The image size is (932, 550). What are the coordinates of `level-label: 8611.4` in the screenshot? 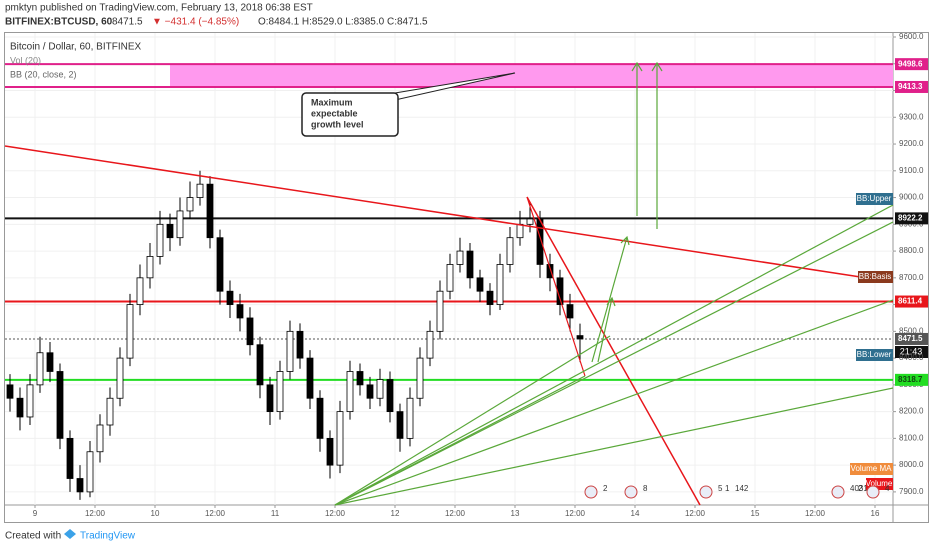 It's located at (910, 301).